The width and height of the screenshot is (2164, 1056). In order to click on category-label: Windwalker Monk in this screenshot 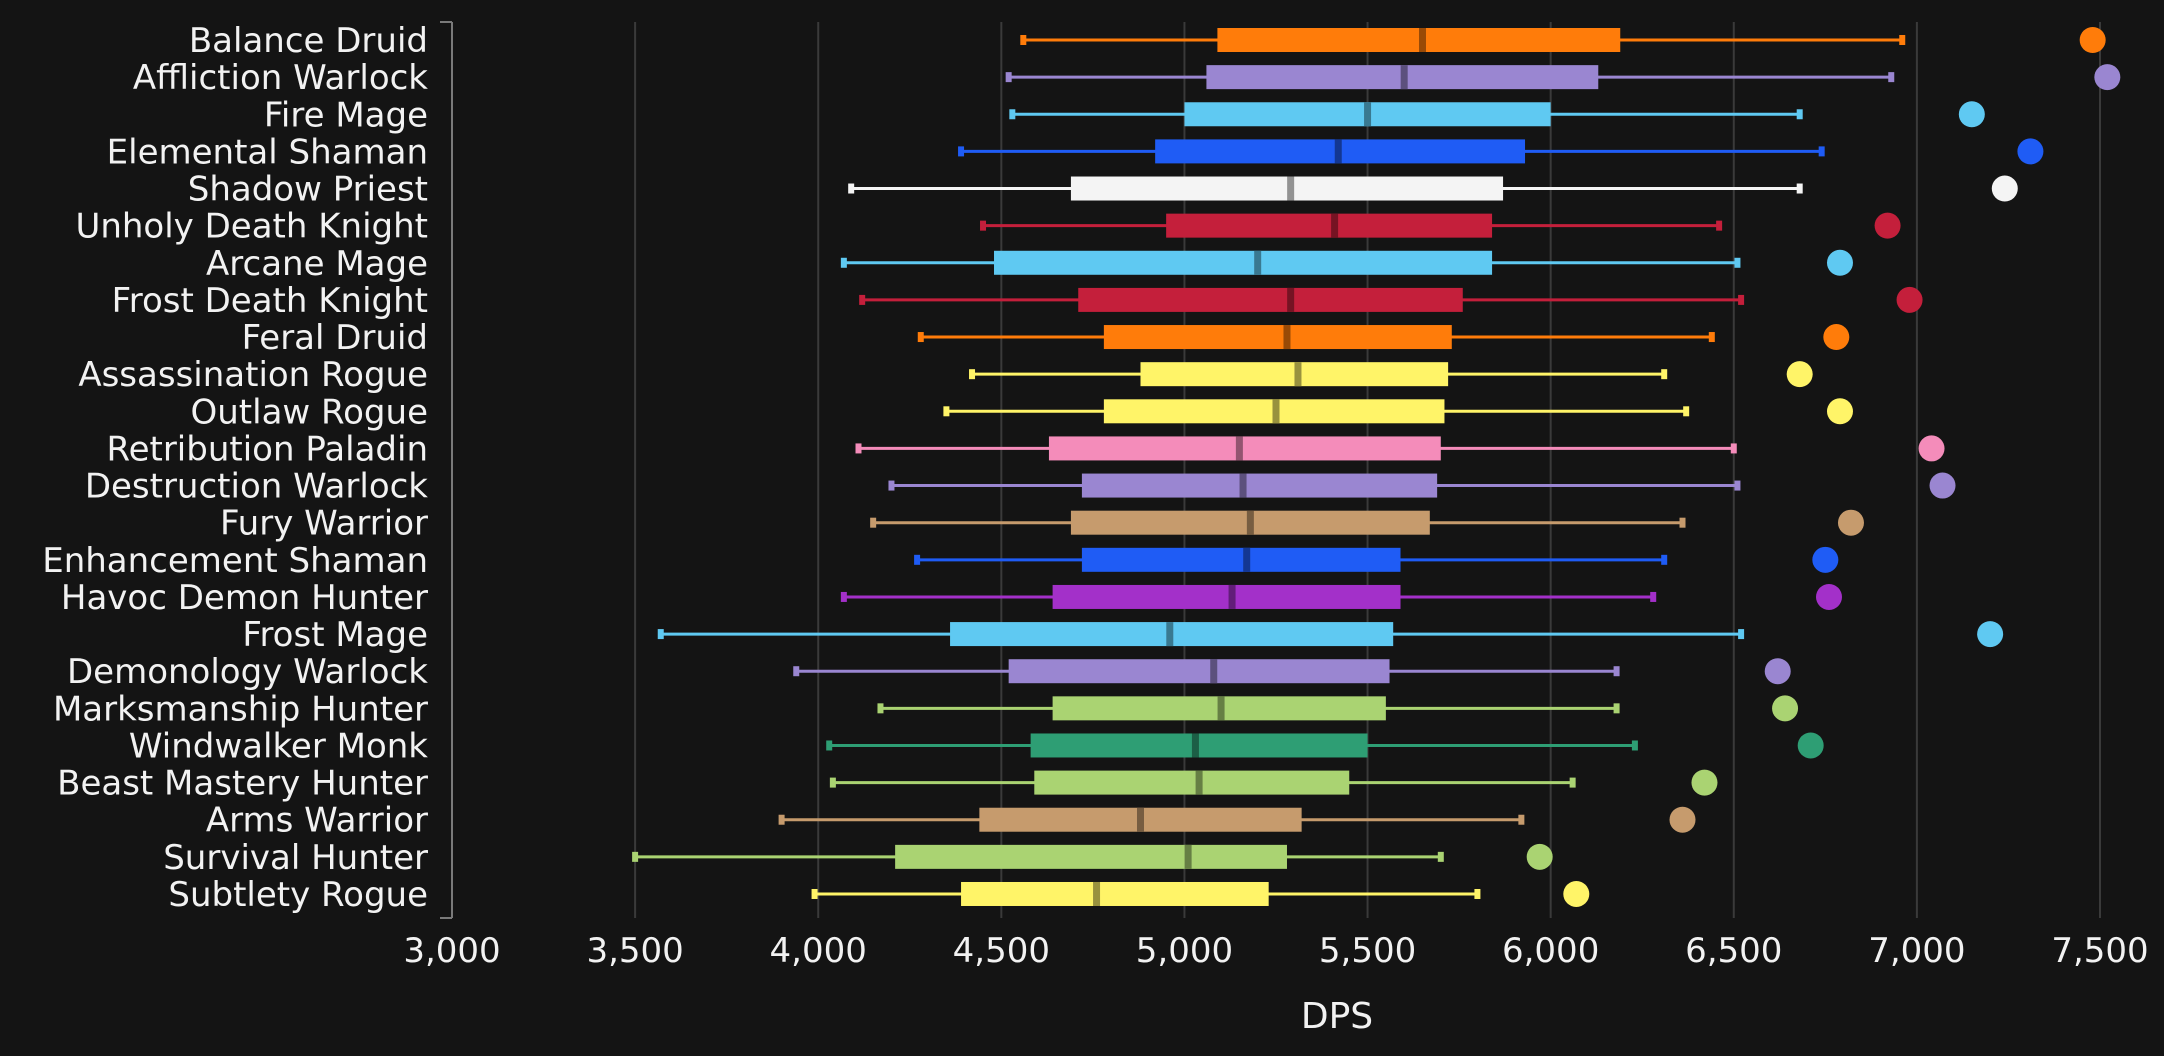, I will do `click(278, 746)`.